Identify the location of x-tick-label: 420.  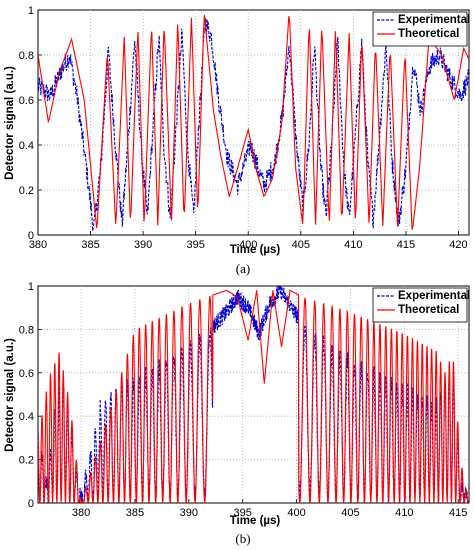
(458, 245).